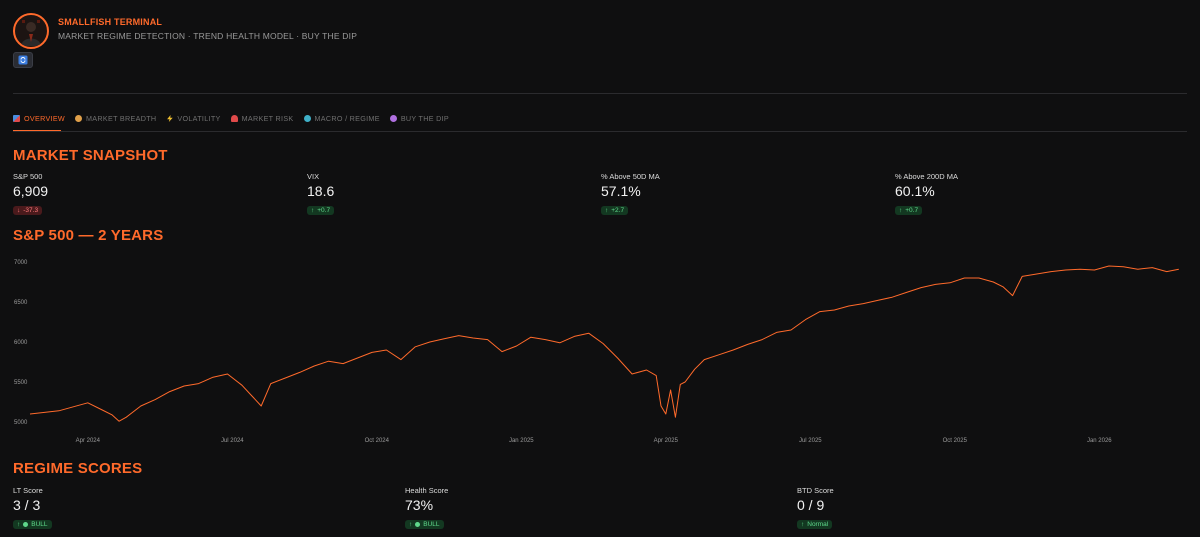  Describe the element at coordinates (424, 118) in the screenshot. I see `tab-label: BUY THE DIP` at that location.